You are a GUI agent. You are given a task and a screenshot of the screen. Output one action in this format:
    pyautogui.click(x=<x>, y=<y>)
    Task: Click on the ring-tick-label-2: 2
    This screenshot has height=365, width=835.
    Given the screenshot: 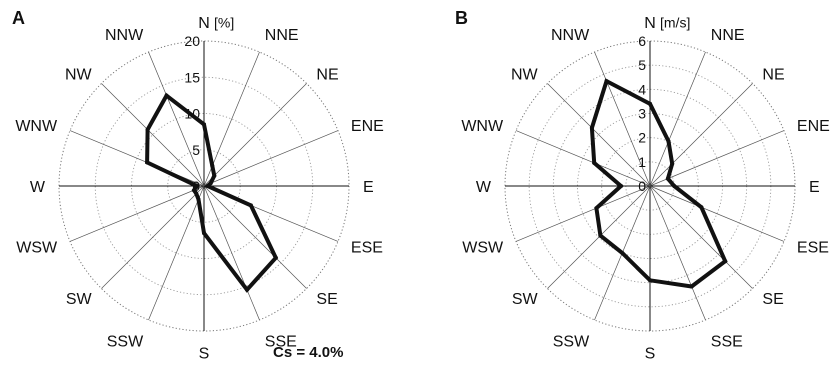 What is the action you would take?
    pyautogui.click(x=642, y=138)
    